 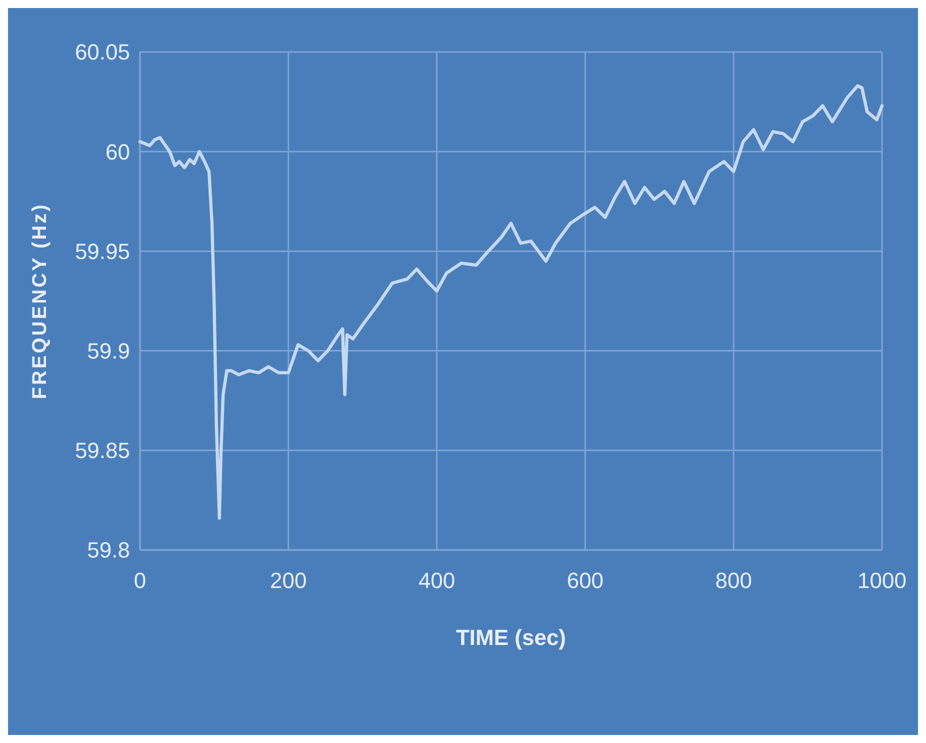 I want to click on x-tick-label: 800, so click(x=733, y=580).